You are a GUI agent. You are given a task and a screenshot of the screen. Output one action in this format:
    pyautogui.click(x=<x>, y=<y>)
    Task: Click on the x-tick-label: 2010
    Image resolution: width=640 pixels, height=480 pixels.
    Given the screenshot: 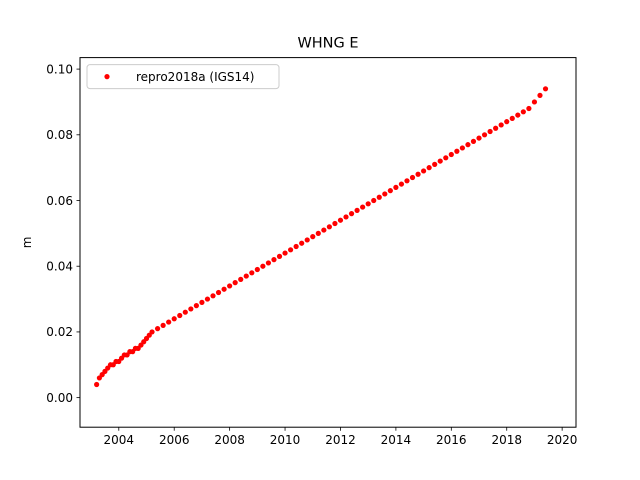 What is the action you would take?
    pyautogui.click(x=285, y=440)
    